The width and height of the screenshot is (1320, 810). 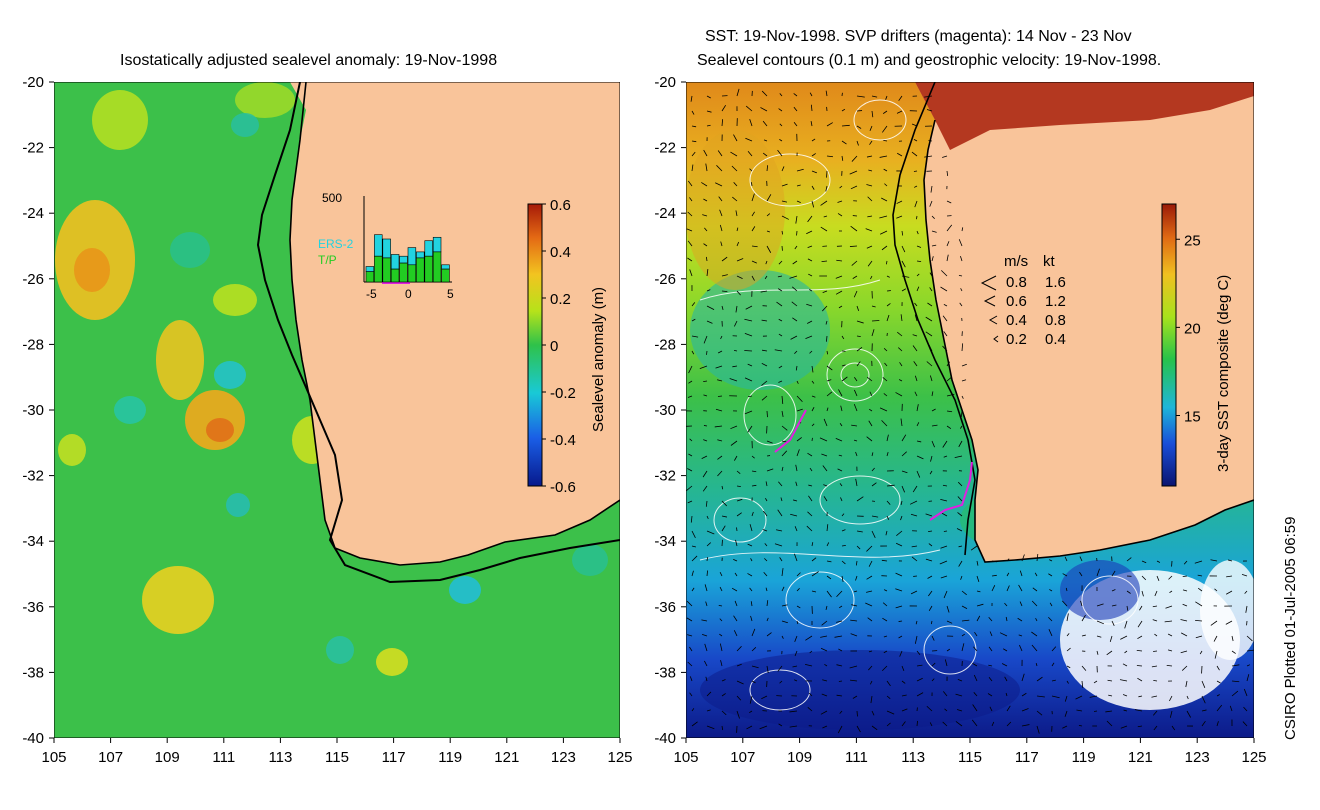 I want to click on left-ytick-label: -30, so click(x=33, y=410).